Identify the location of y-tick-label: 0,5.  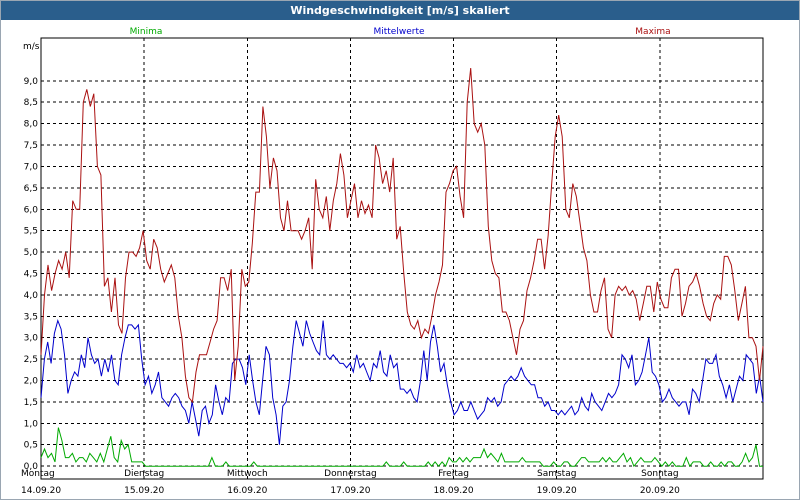
(31, 446).